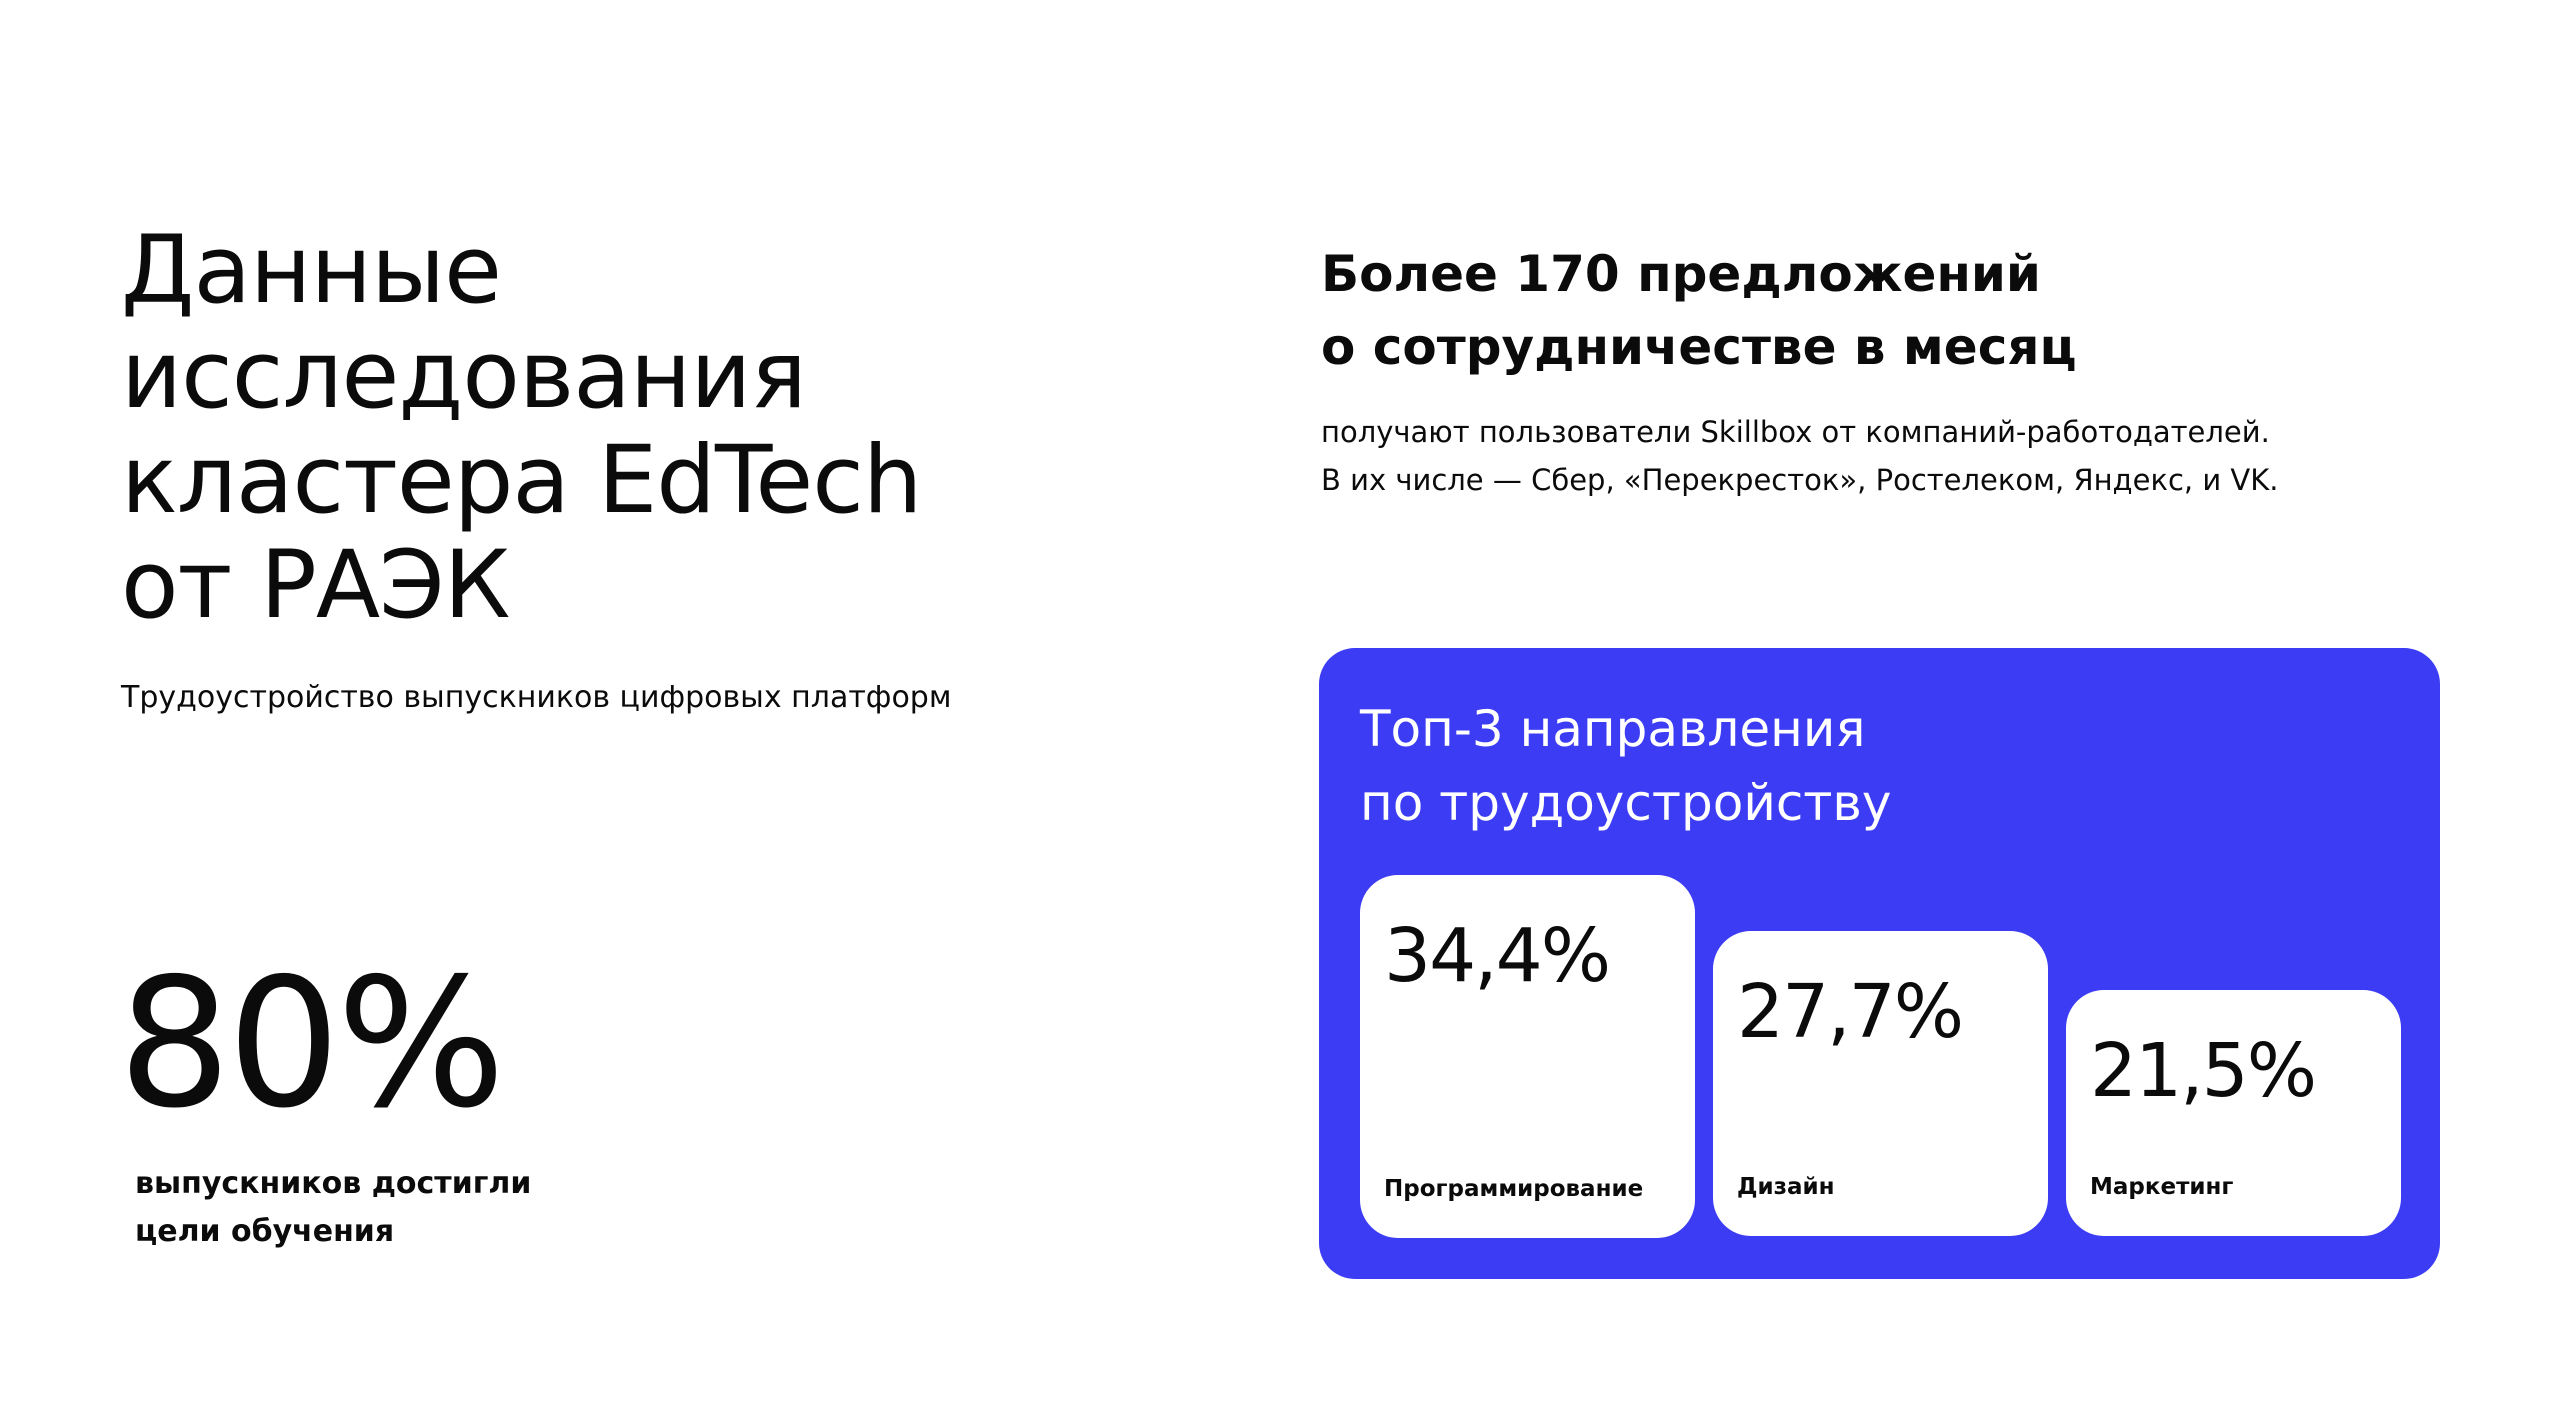  What do you see at coordinates (311, 270) in the screenshot?
I see `title-line: Данные` at bounding box center [311, 270].